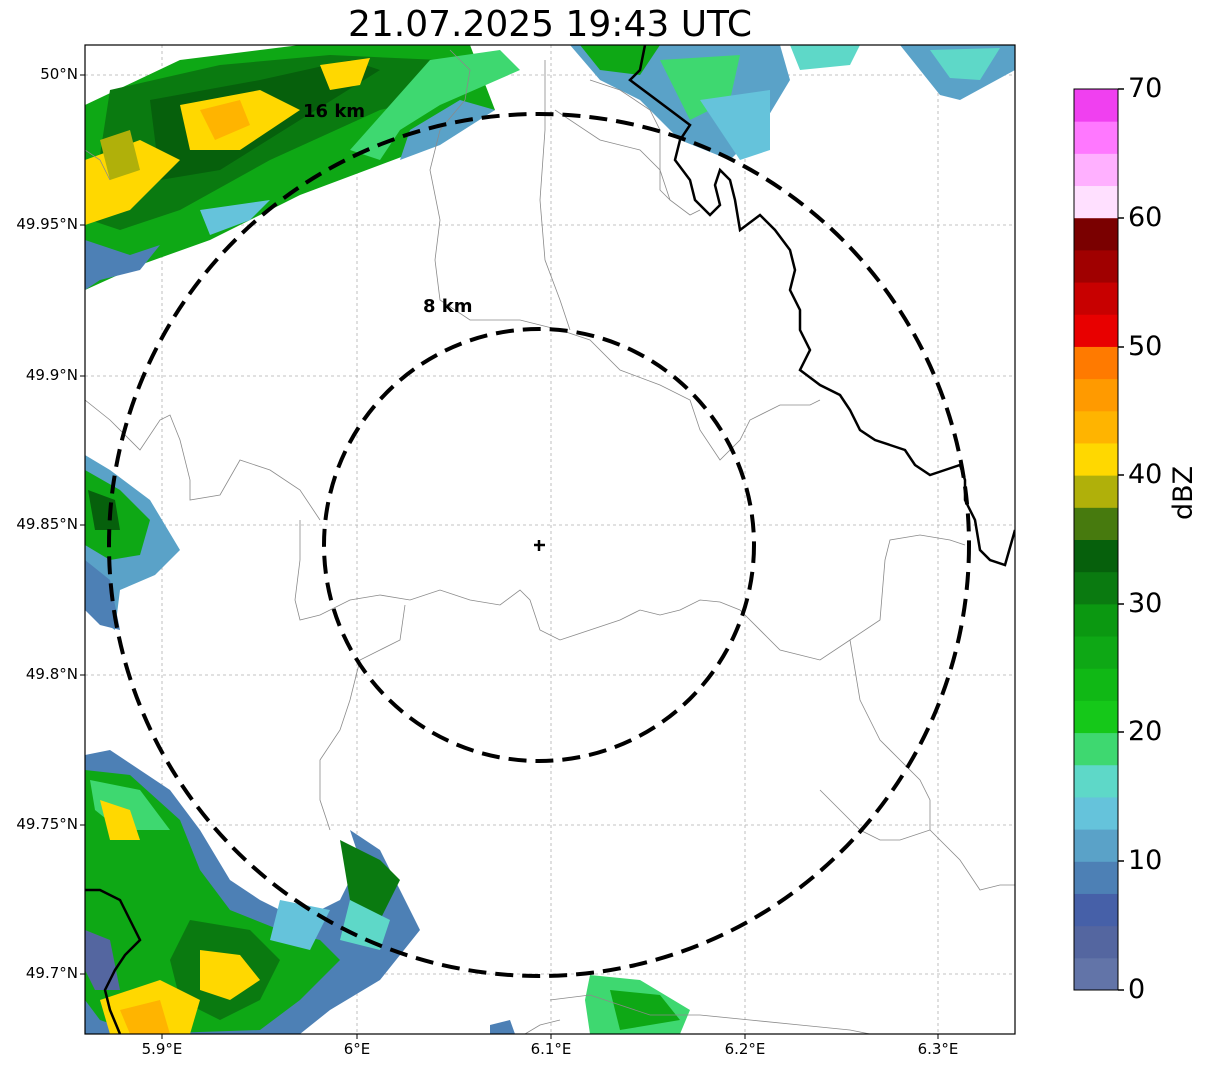  Describe the element at coordinates (1145, 88) in the screenshot. I see `colorbar-tick-label: 70` at that location.